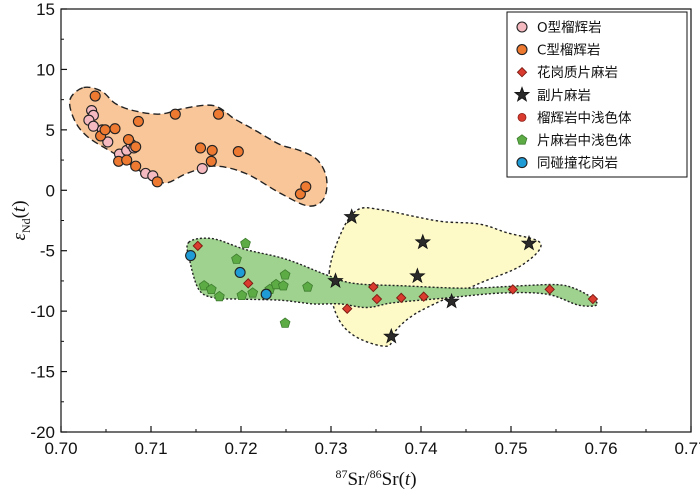 Image resolution: width=700 pixels, height=491 pixels. What do you see at coordinates (569, 28) in the screenshot?
I see `legend-entry: O型榴辉岩` at bounding box center [569, 28].